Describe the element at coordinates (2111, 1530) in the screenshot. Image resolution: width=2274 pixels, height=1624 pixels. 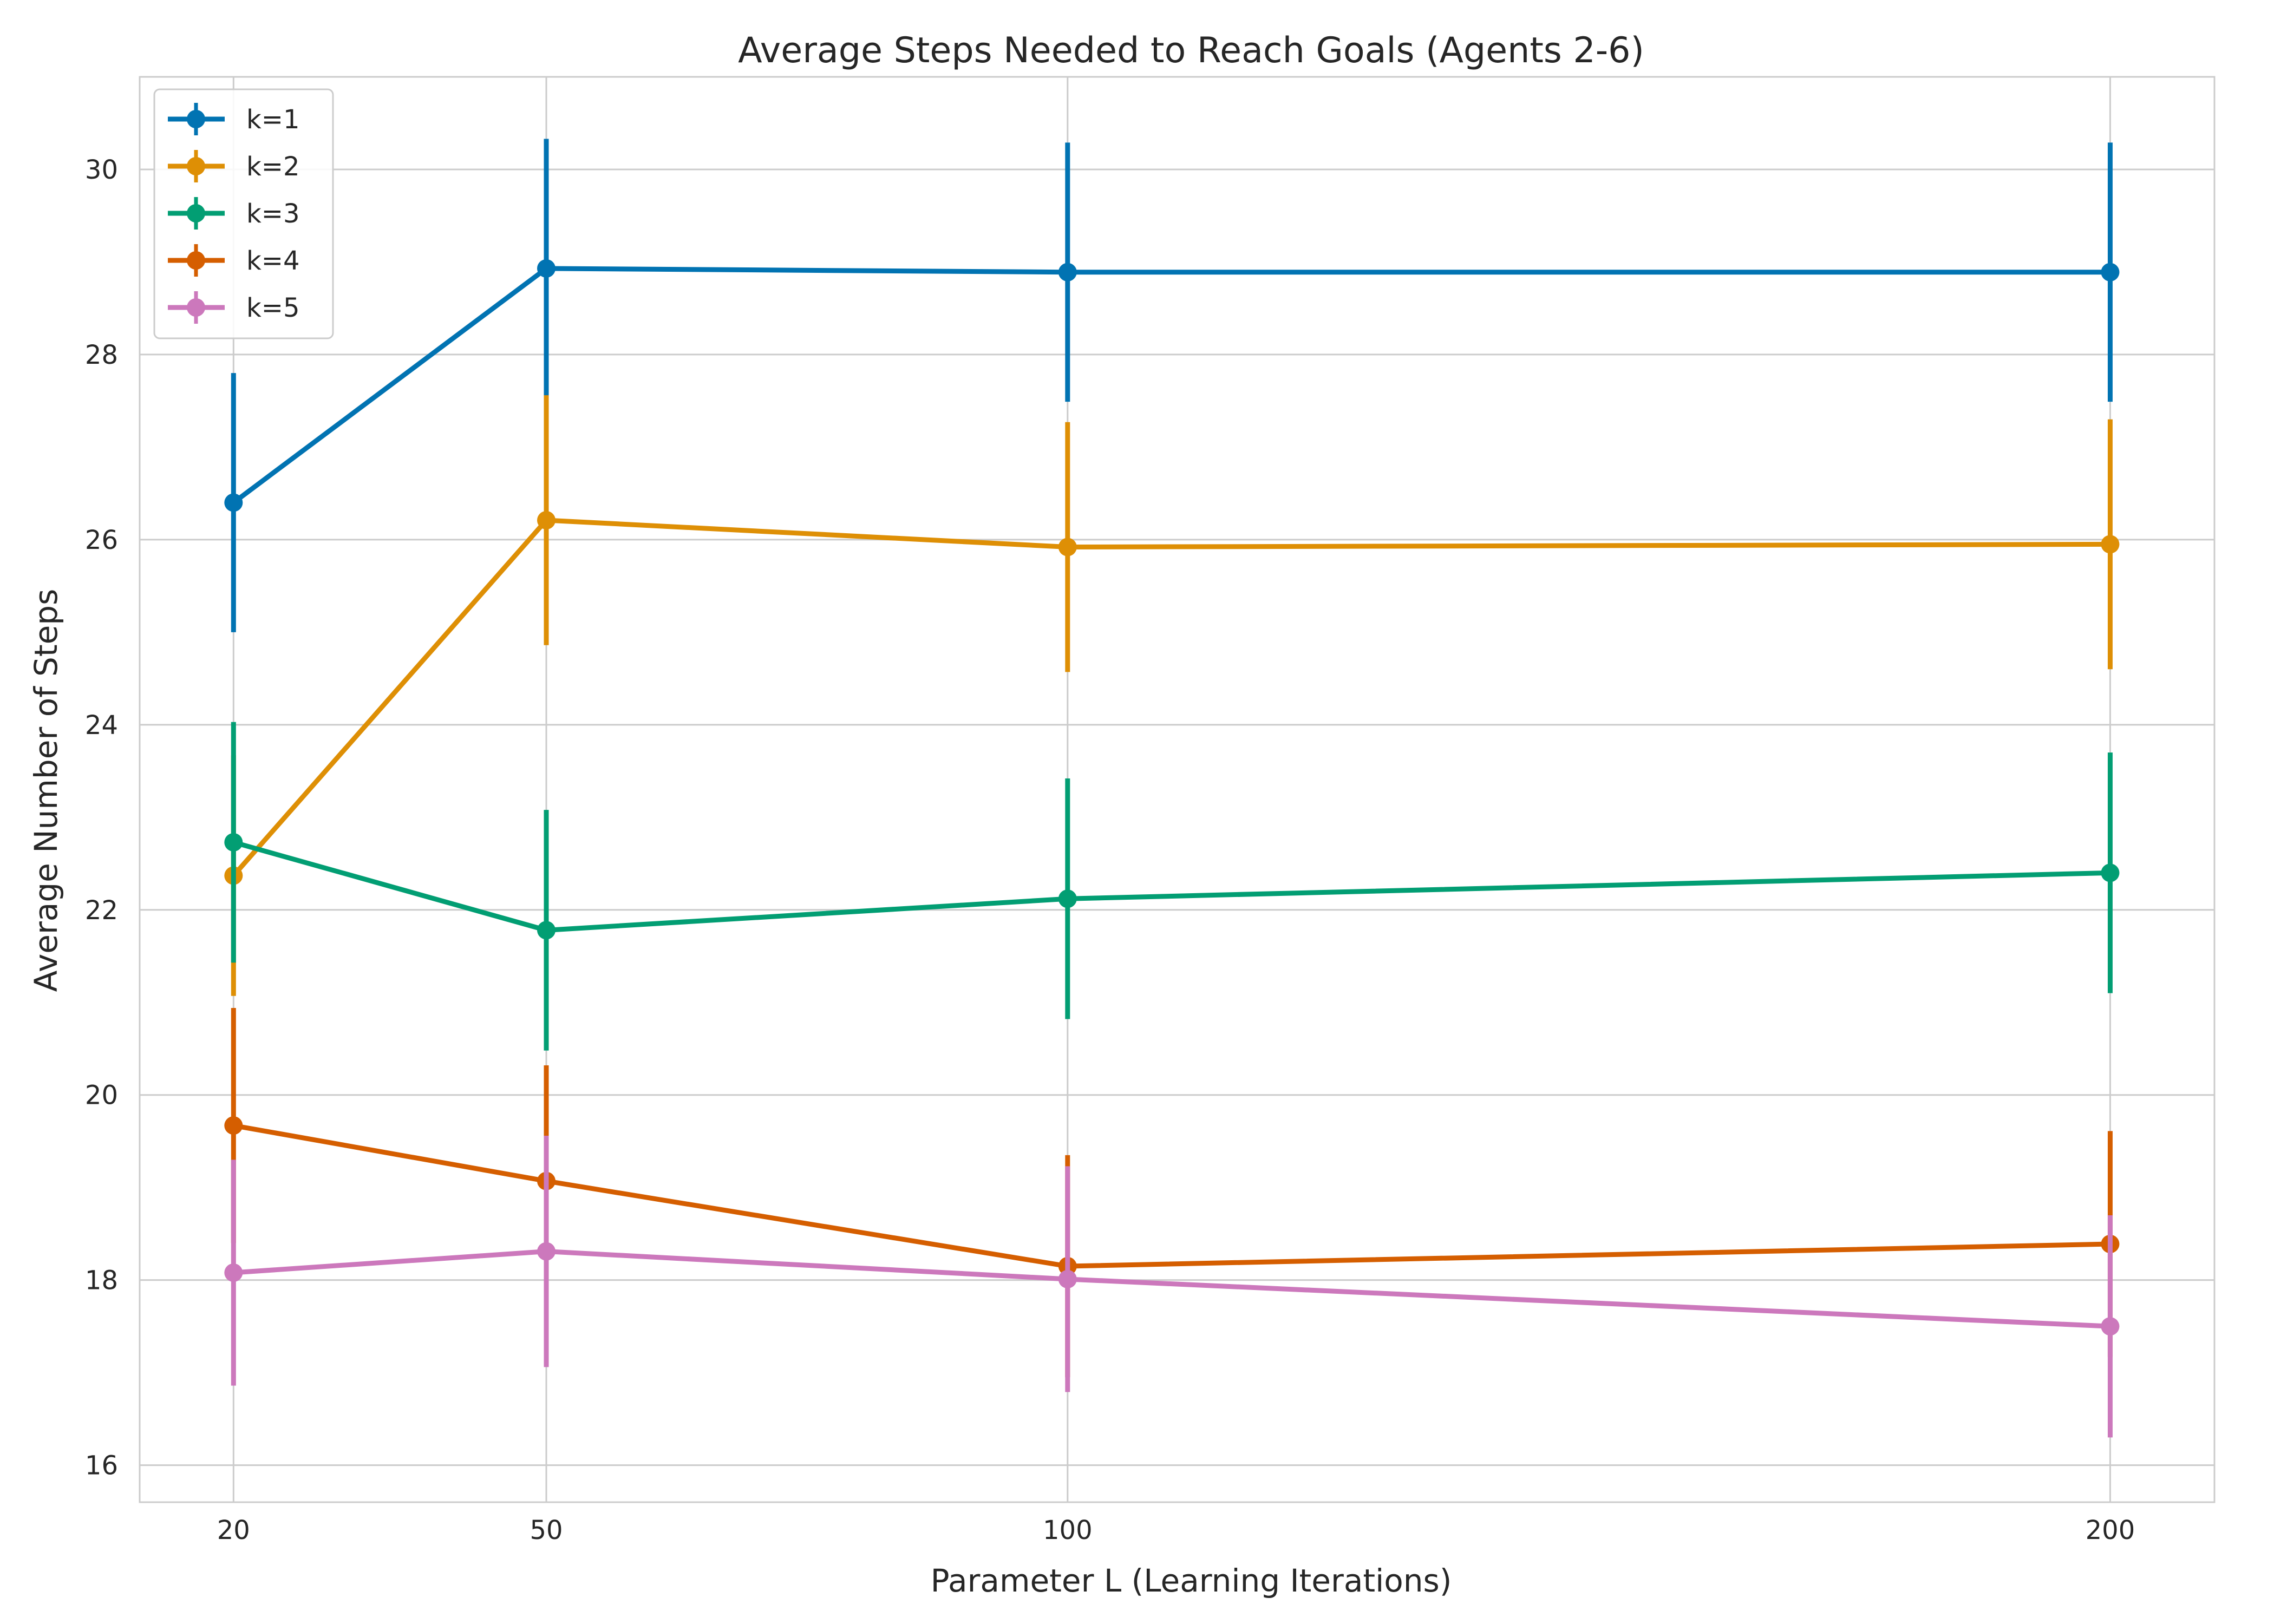
I see `x-tick-label: 200` at that location.